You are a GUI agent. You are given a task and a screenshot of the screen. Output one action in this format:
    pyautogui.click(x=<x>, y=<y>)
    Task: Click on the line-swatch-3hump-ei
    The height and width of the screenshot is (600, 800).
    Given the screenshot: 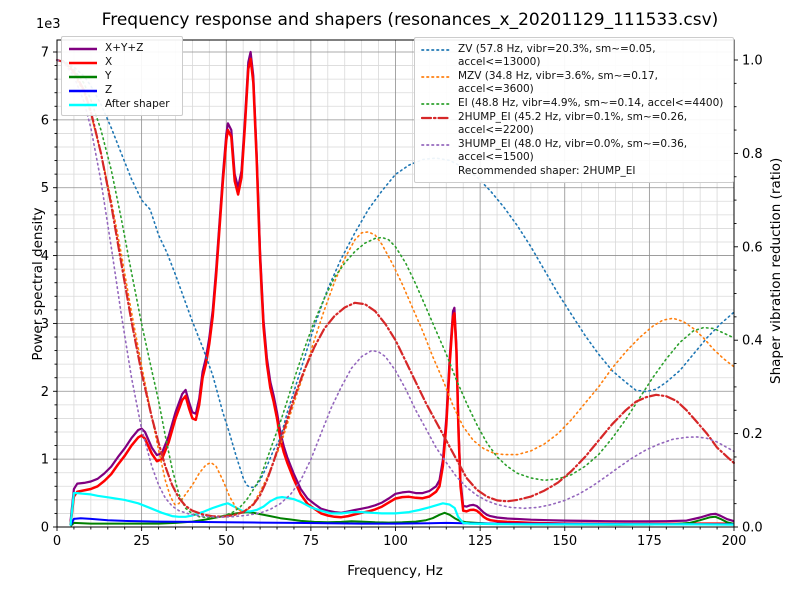 What is the action you would take?
    pyautogui.click(x=436, y=145)
    